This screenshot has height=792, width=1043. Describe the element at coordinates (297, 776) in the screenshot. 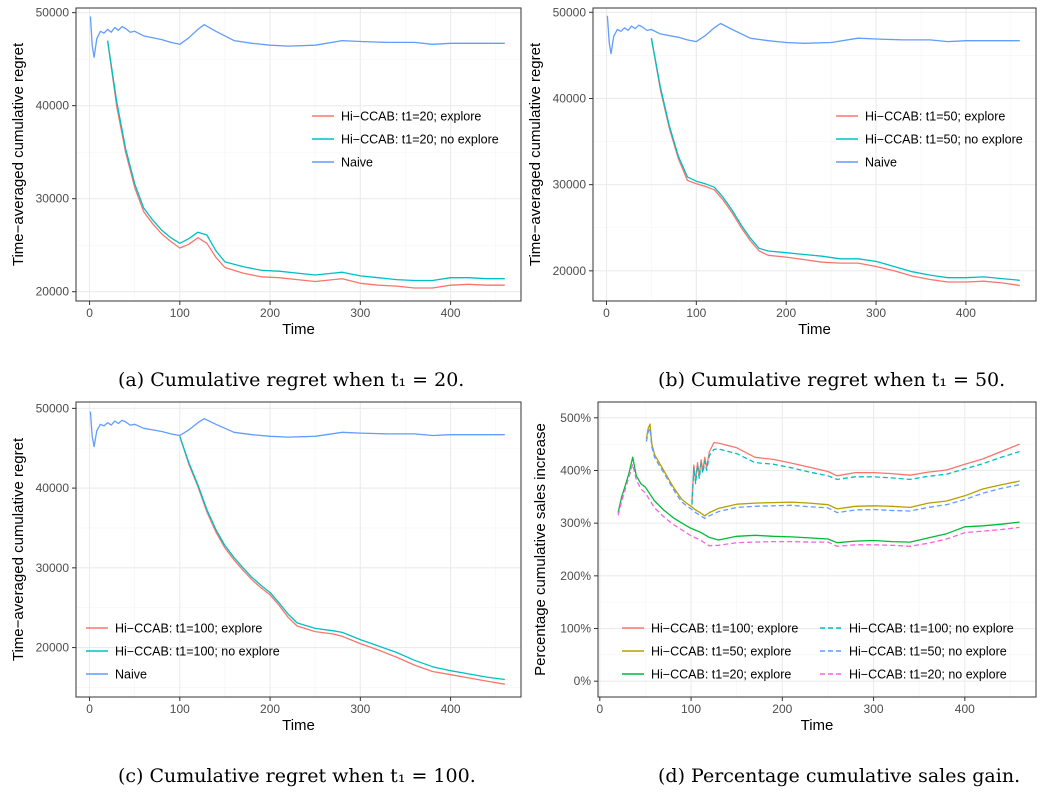

I see `caption-c: (c) Cumulative regret when t₁ = 100.` at that location.